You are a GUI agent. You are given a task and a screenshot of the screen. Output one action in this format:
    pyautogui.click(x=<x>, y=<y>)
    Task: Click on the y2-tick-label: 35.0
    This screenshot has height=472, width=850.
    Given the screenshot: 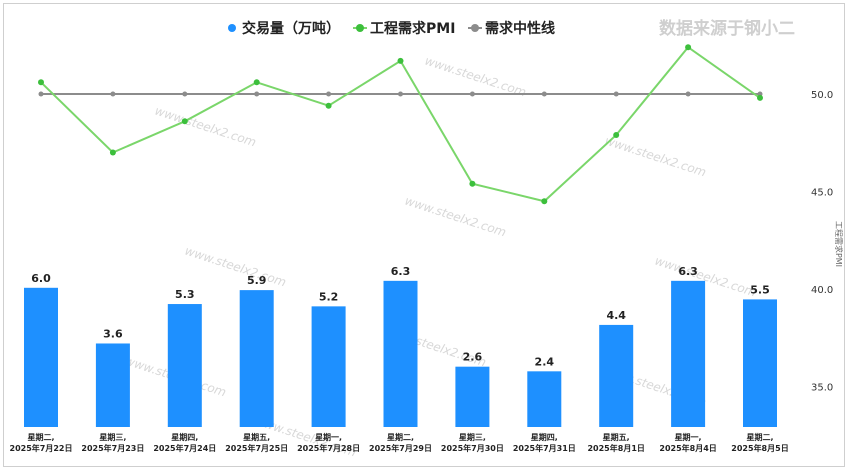 What is the action you would take?
    pyautogui.click(x=822, y=388)
    